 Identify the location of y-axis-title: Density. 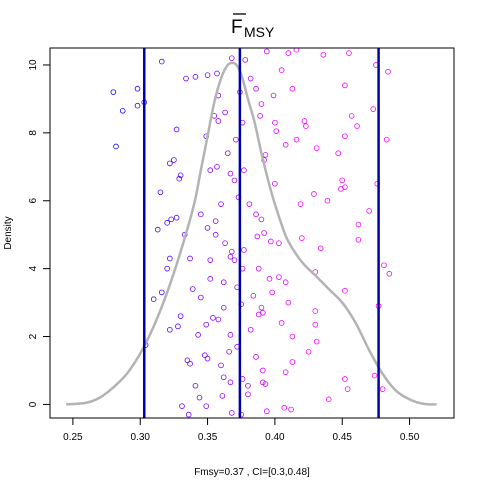
(8, 232).